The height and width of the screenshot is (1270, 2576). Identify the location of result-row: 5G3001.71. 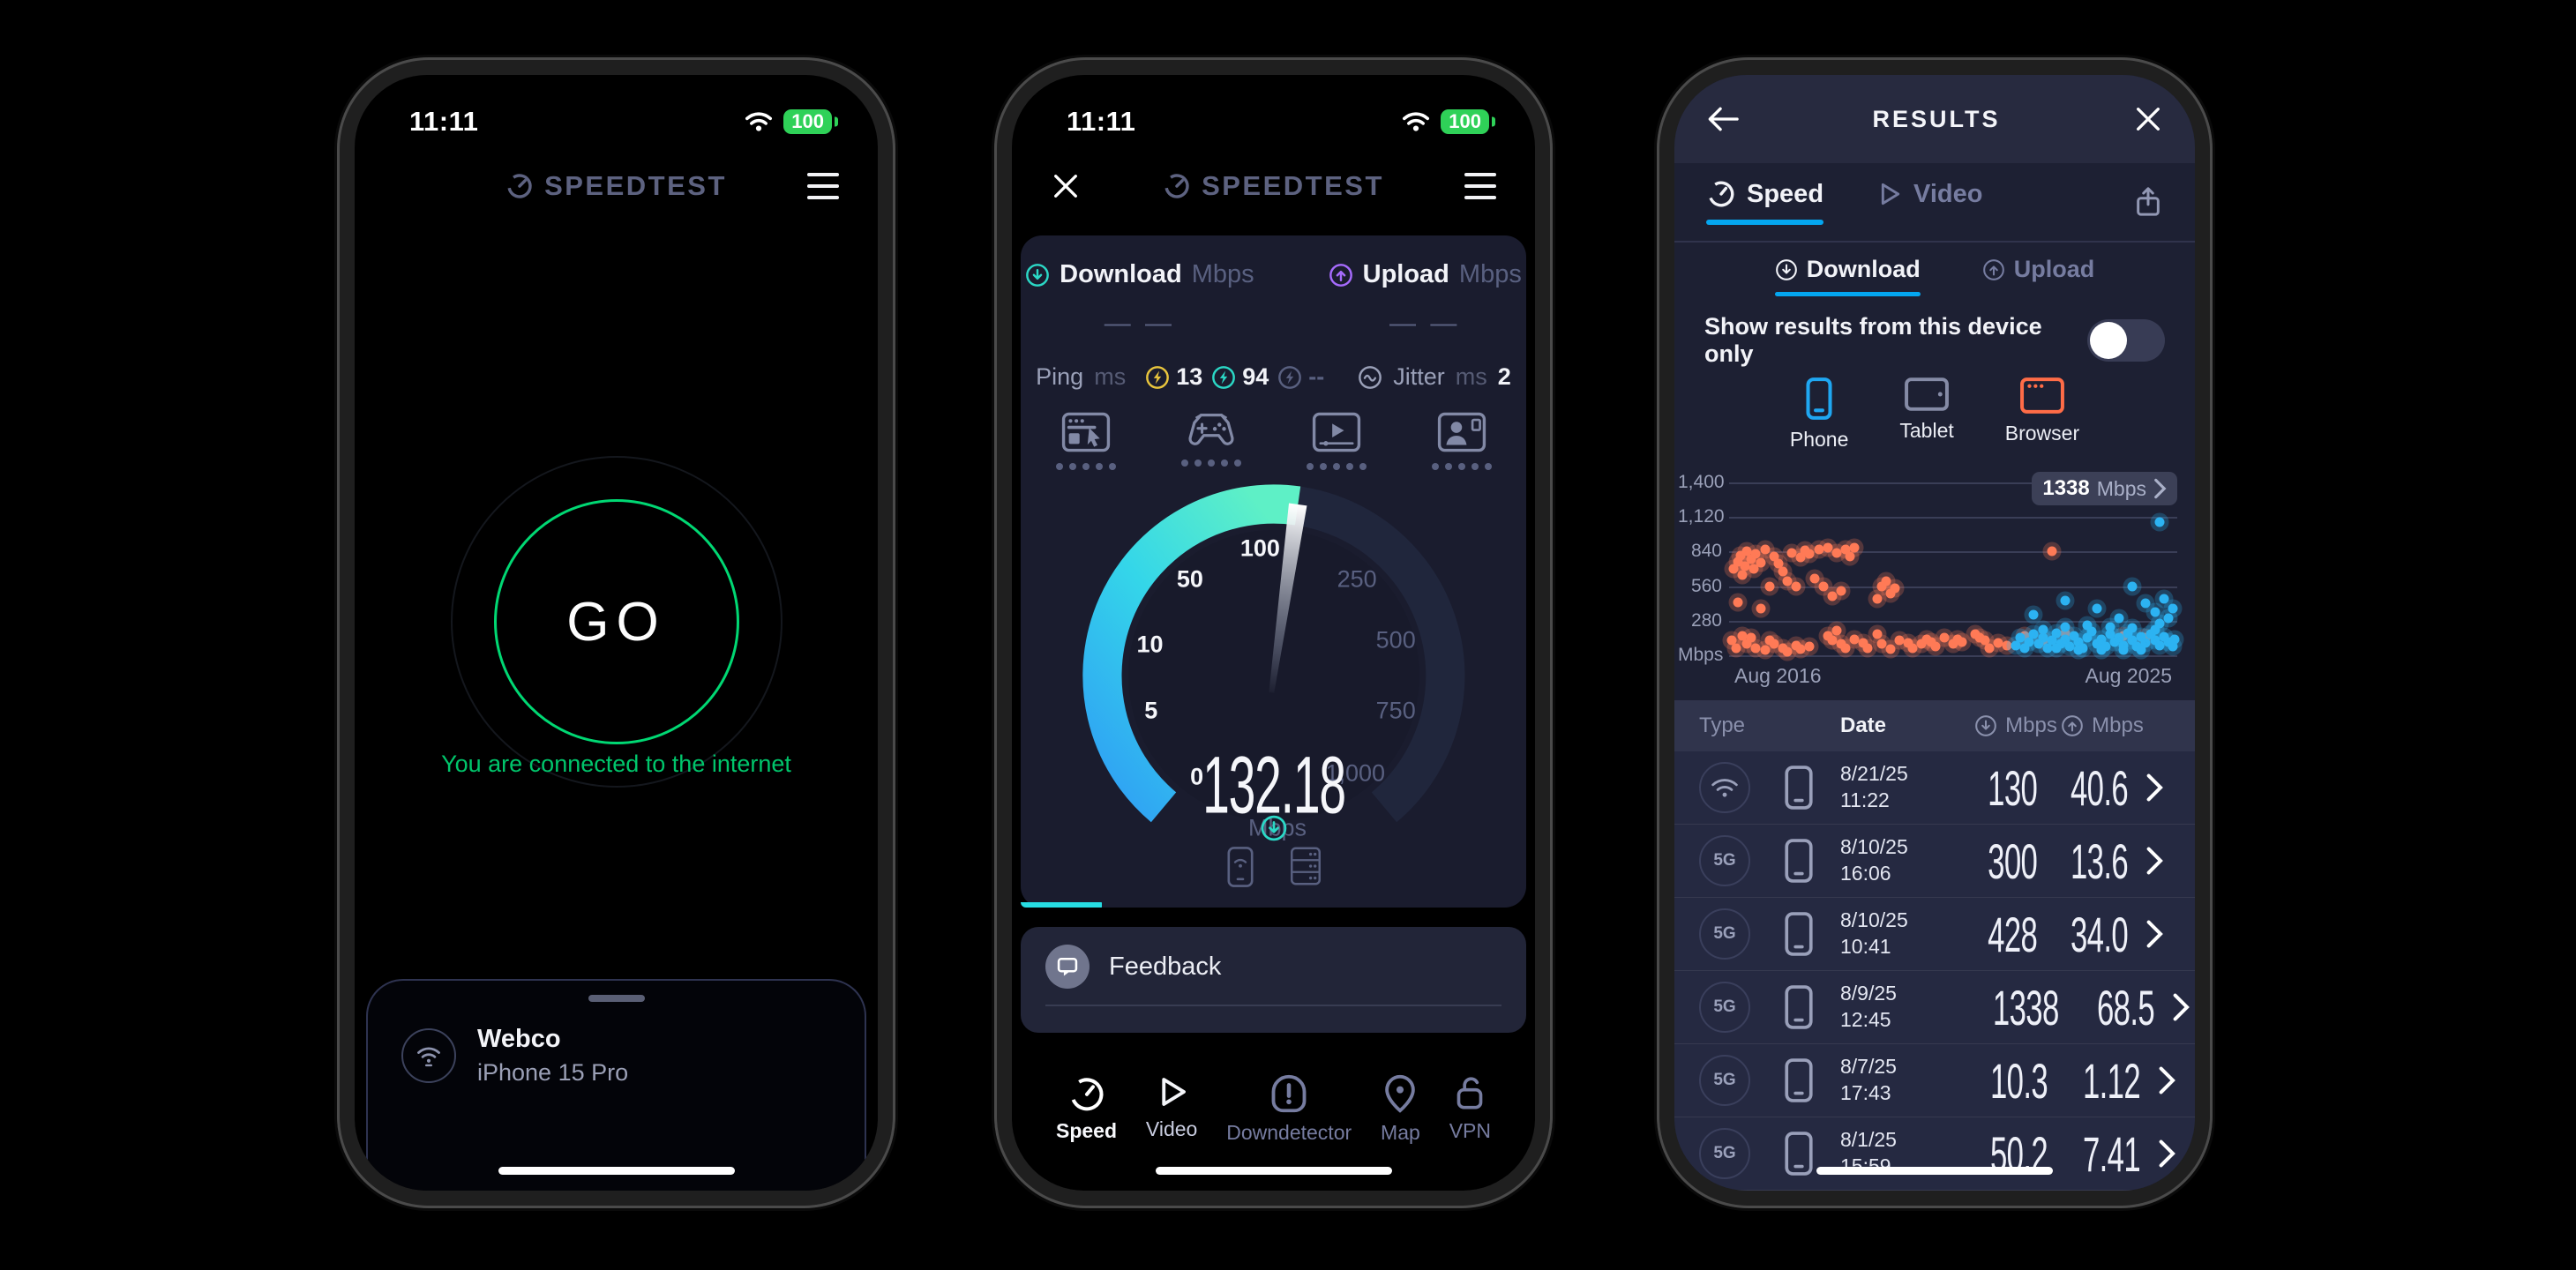
(1935, 1190).